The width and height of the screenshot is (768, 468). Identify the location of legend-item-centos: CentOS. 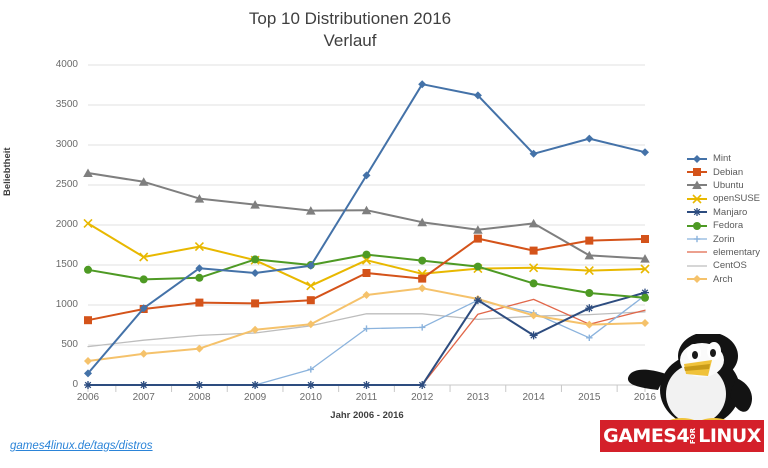
(727, 265).